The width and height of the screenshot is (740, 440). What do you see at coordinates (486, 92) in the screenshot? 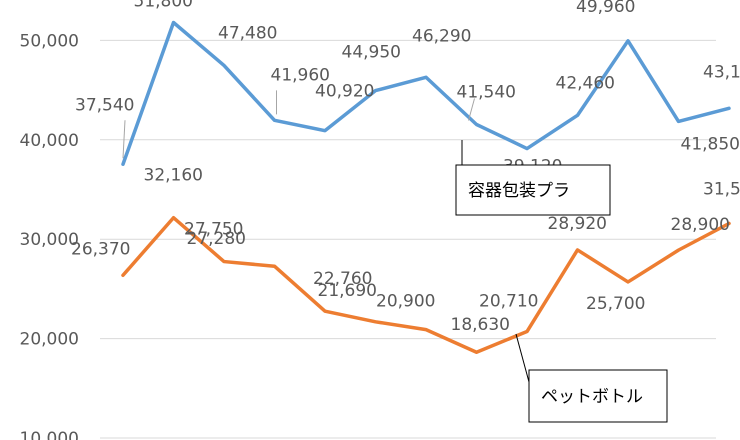
I see `data-label: 41,540` at bounding box center [486, 92].